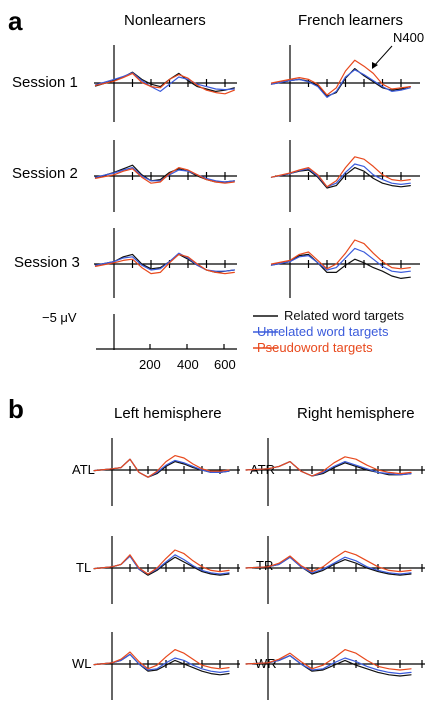 The width and height of the screenshot is (440, 711). What do you see at coordinates (45, 82) in the screenshot?
I see `row-label-session-1: Session 1` at bounding box center [45, 82].